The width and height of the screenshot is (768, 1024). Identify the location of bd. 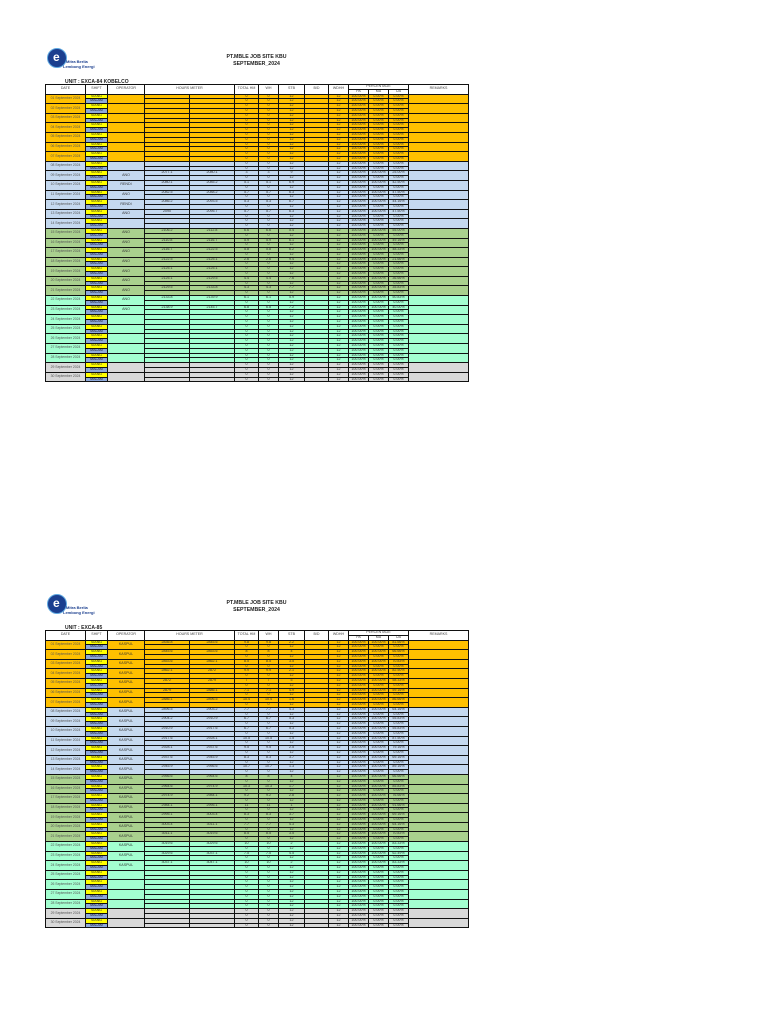
(316, 379).